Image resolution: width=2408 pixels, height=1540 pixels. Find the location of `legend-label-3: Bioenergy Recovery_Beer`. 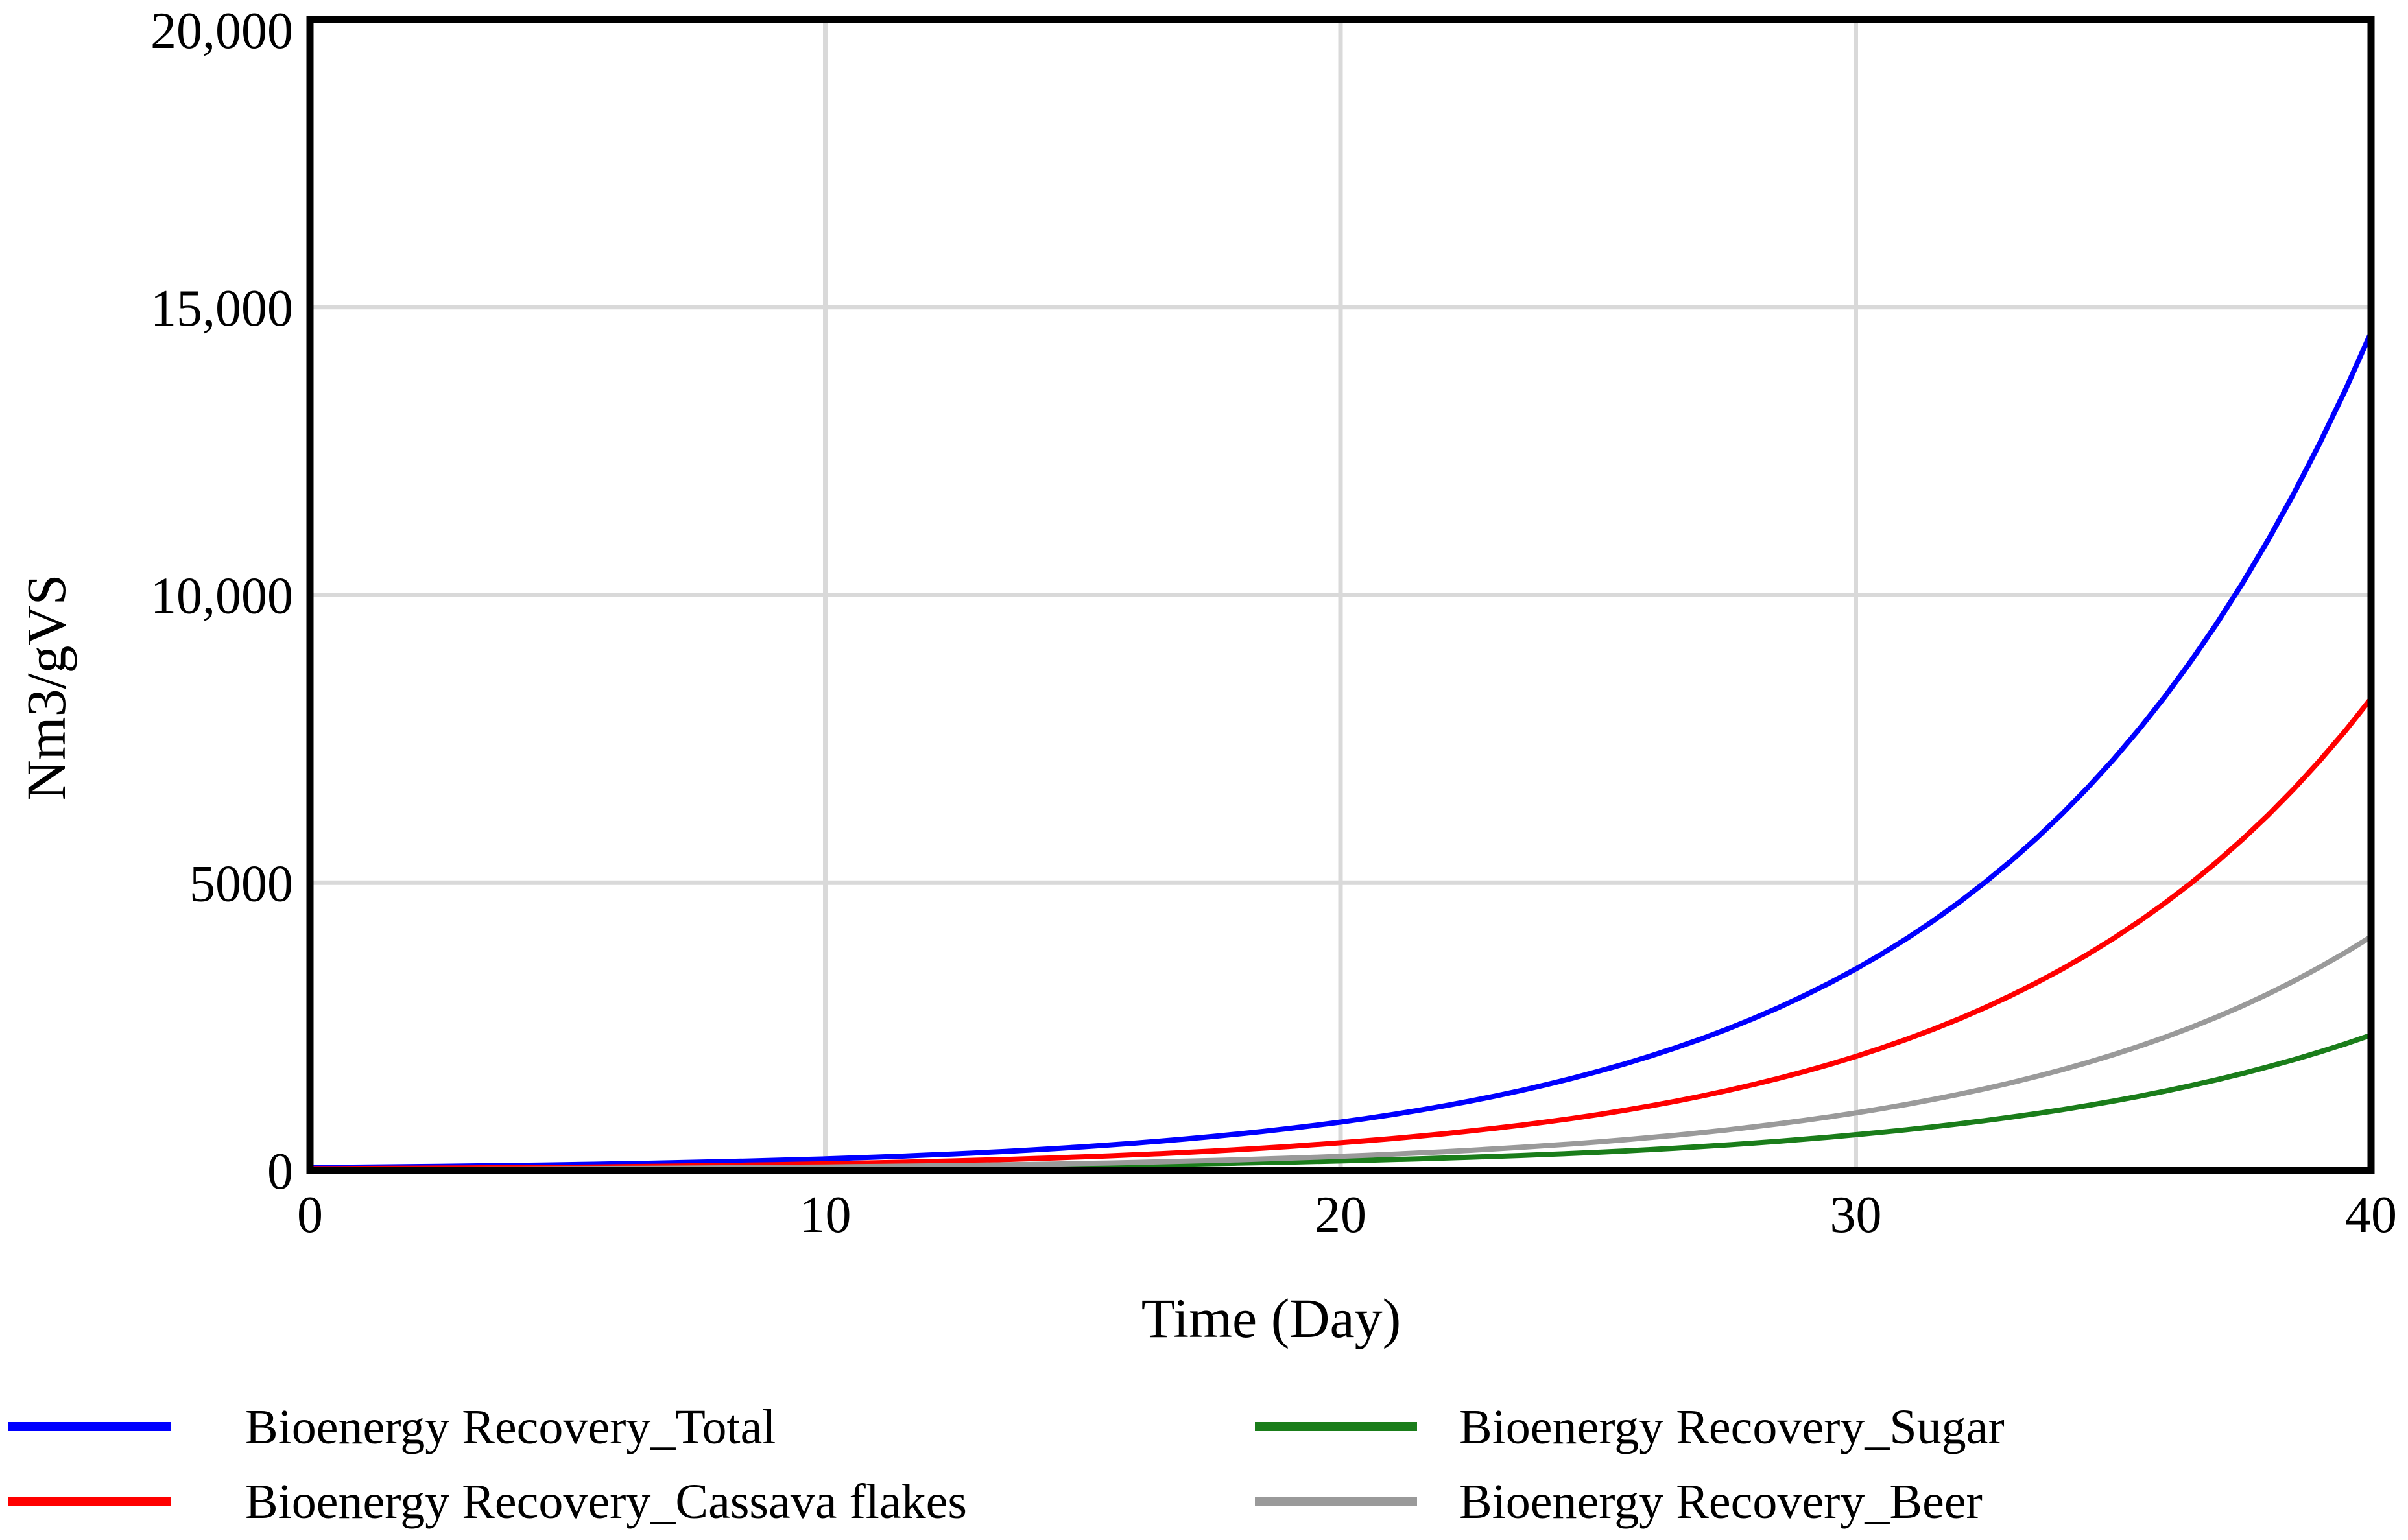

legend-label-3: Bioenergy Recovery_Beer is located at coordinates (1721, 1502).